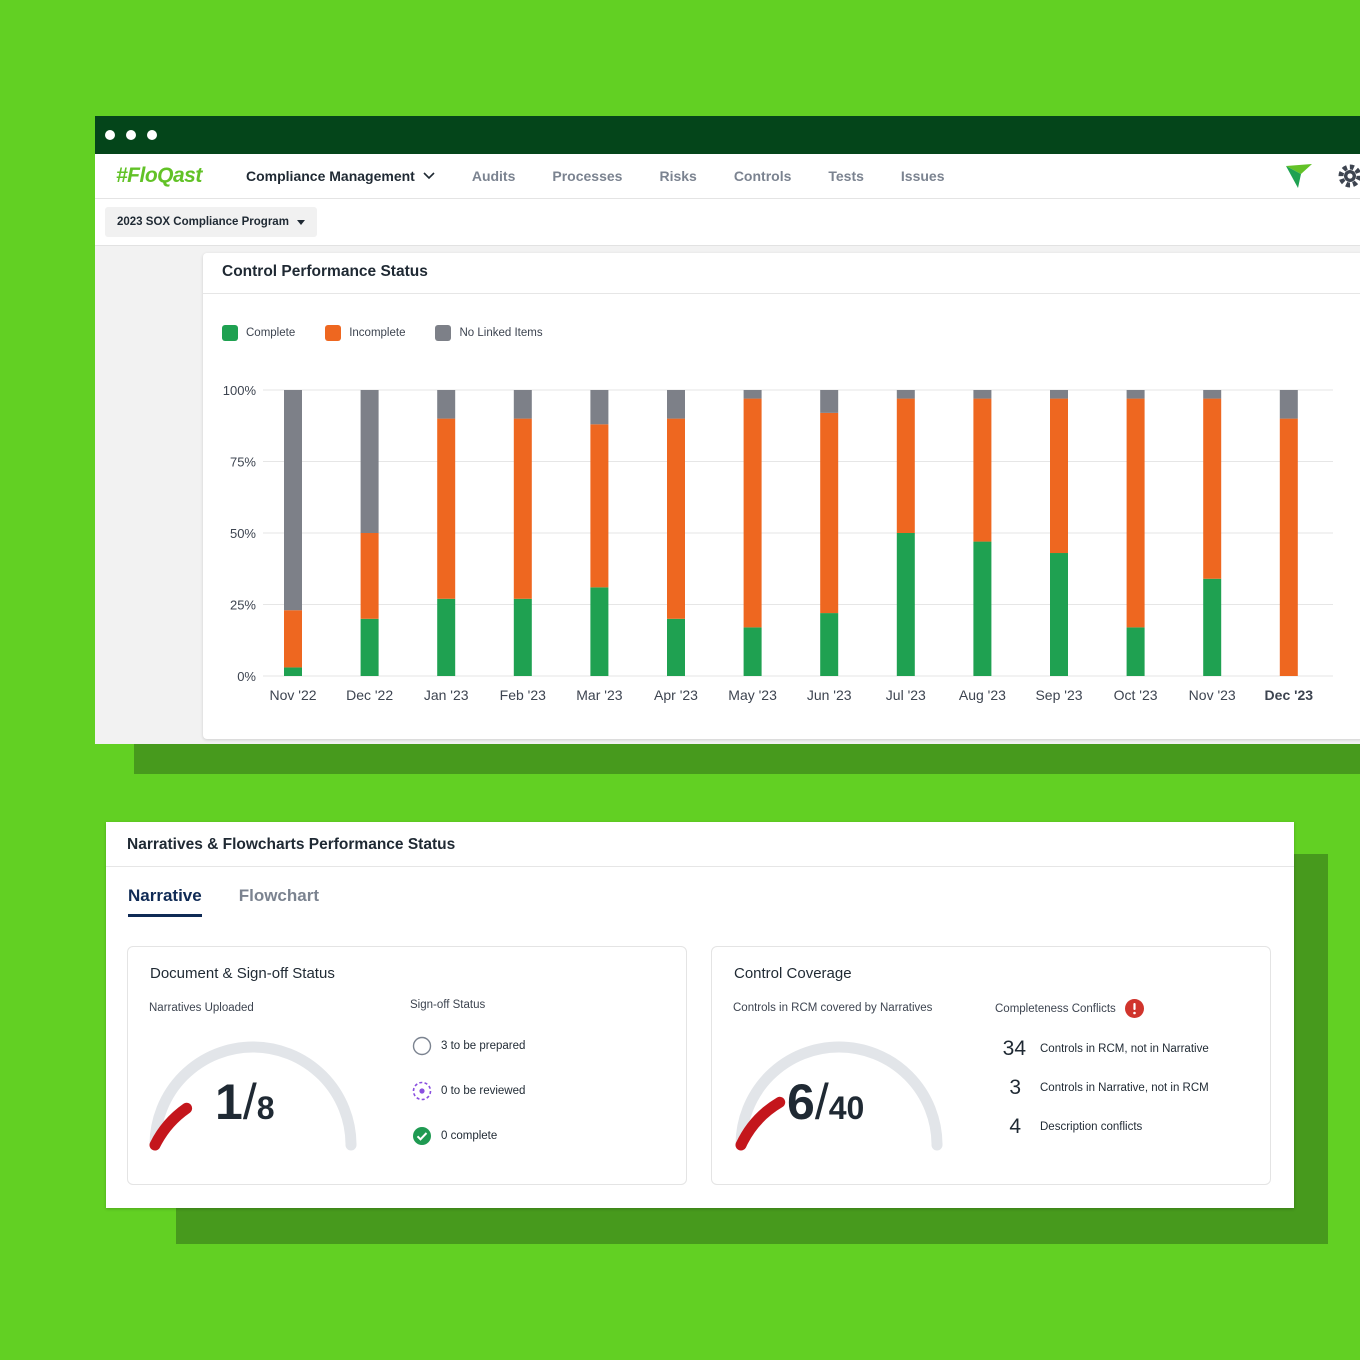 This screenshot has height=1360, width=1360. What do you see at coordinates (493, 176) in the screenshot?
I see `nav-audits: Audits` at bounding box center [493, 176].